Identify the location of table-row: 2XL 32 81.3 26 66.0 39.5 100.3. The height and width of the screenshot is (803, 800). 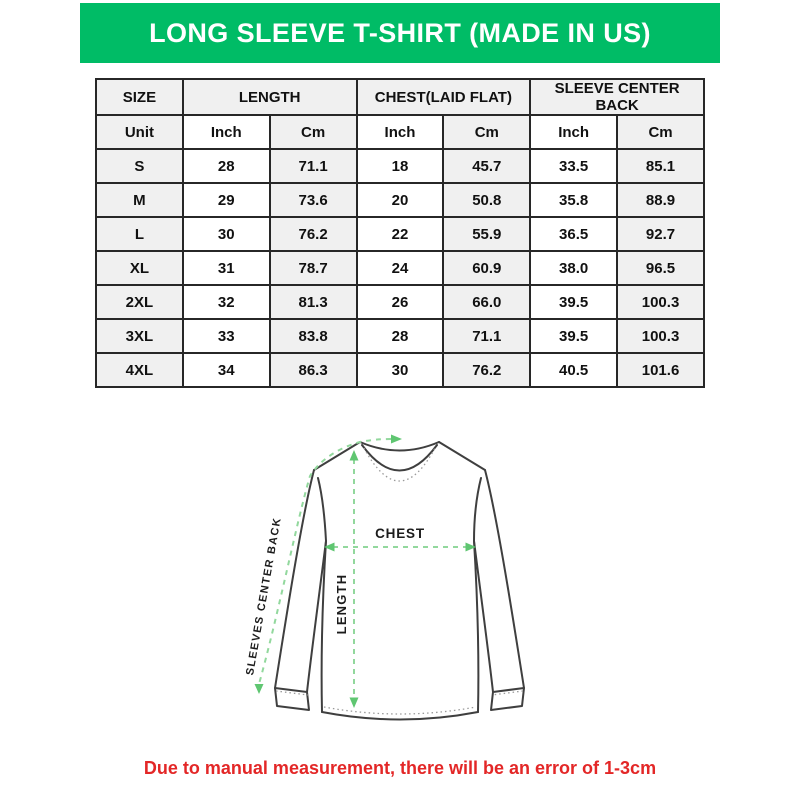
(400, 302).